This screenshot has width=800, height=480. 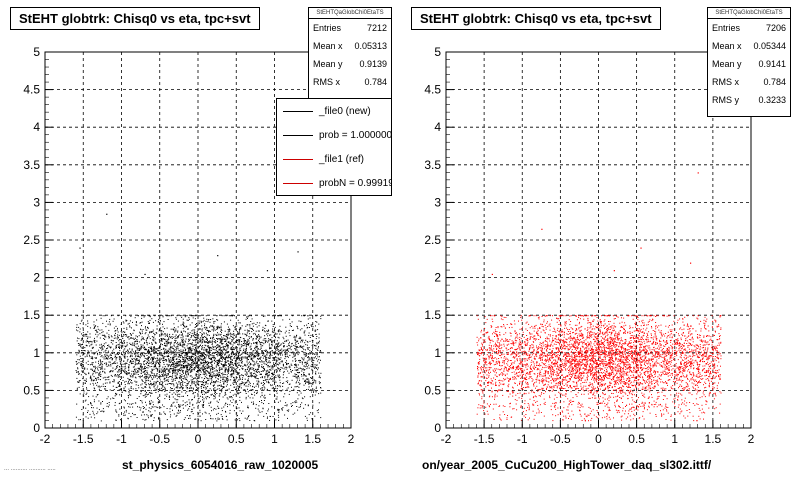 What do you see at coordinates (769, 46) in the screenshot?
I see `stats-value: 0.05344` at bounding box center [769, 46].